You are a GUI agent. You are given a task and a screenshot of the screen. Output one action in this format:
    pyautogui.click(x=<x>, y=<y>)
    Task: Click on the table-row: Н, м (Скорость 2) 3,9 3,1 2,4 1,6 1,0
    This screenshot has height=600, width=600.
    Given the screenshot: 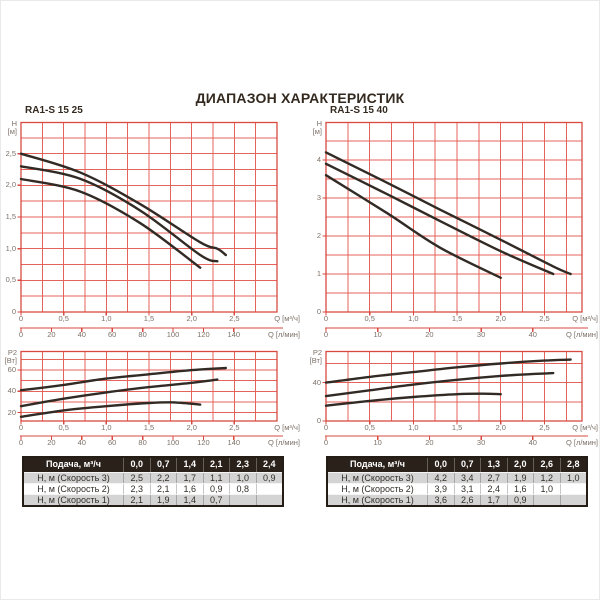 What is the action you would take?
    pyautogui.click(x=457, y=488)
    